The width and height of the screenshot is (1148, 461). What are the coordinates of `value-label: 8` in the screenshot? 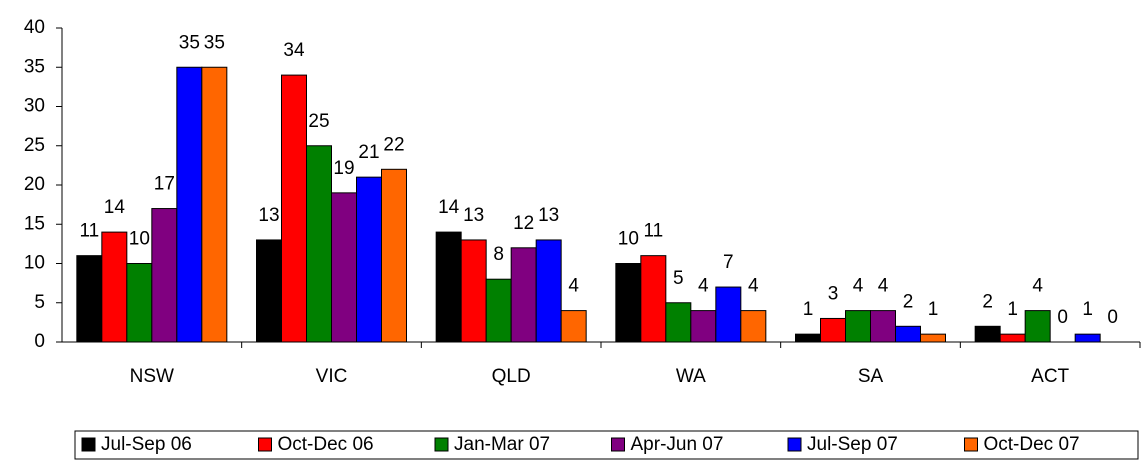 It's located at (498, 254).